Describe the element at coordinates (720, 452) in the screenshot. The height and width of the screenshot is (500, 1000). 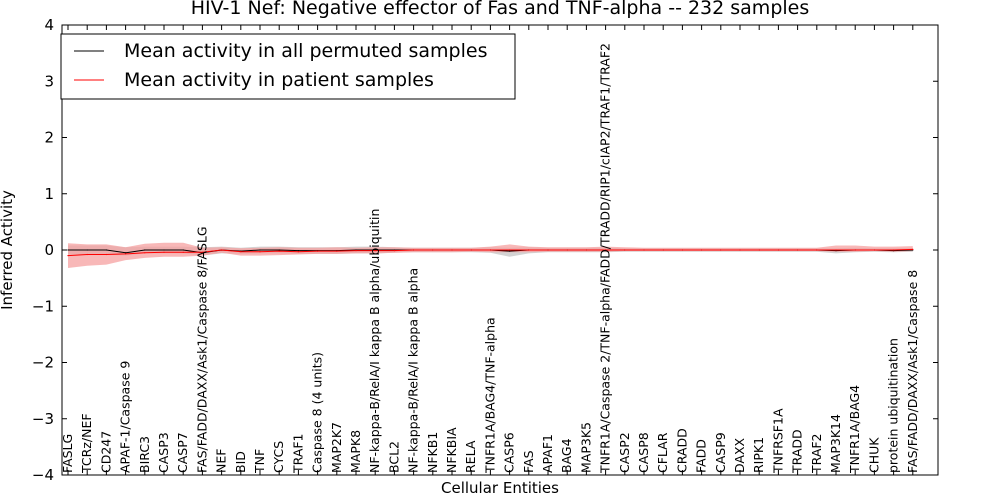
I see `x-tick-label: CASP9` at that location.